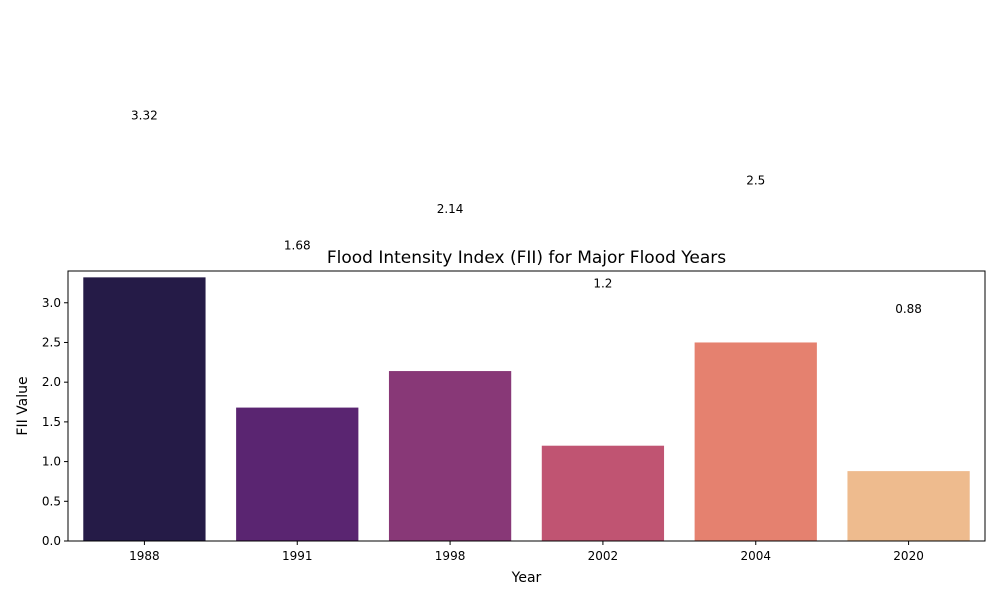  I want to click on x-tick-label: 1998, so click(450, 556).